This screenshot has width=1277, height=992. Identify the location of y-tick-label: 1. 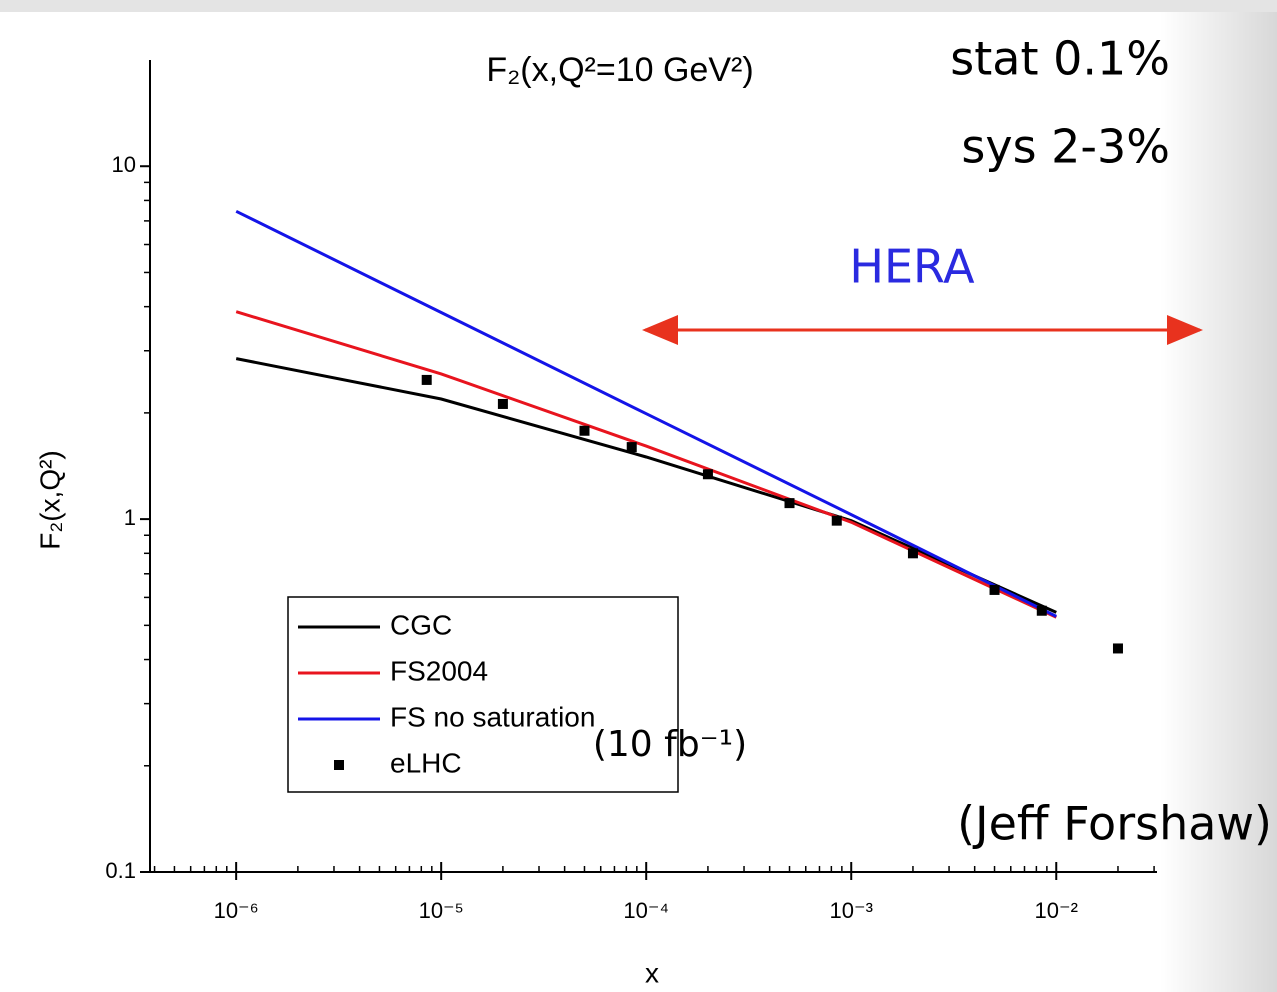
(130, 517).